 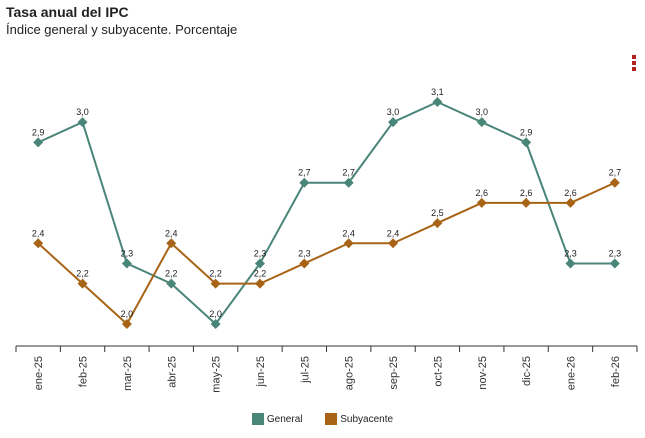 I want to click on legend-label-subyacente: Subyacente, so click(x=367, y=419).